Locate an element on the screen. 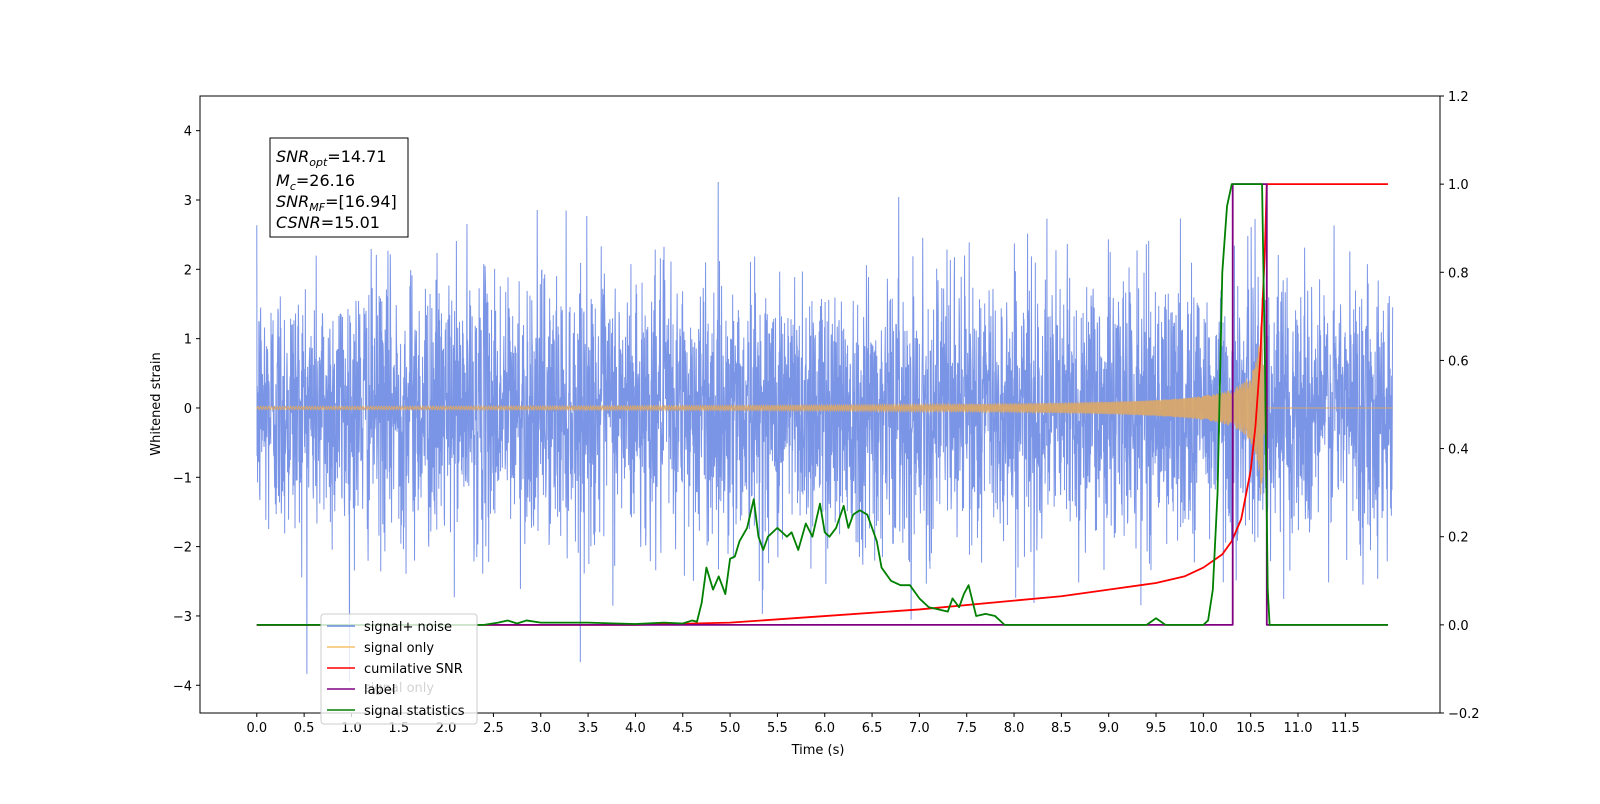 The image size is (1600, 804). x-tick-label: 8.0 is located at coordinates (1014, 728).